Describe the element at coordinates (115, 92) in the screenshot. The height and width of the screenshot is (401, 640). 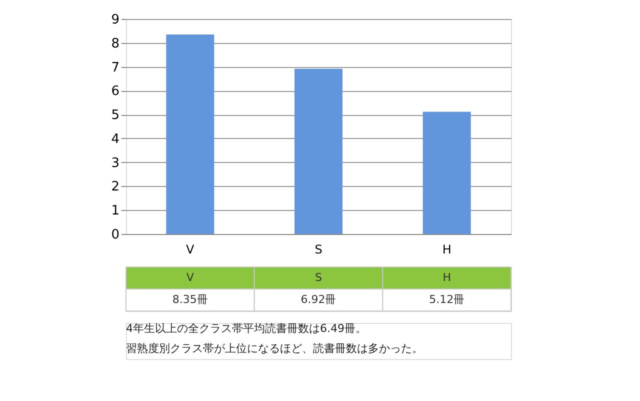
I see `y-tick-label: 6` at that location.